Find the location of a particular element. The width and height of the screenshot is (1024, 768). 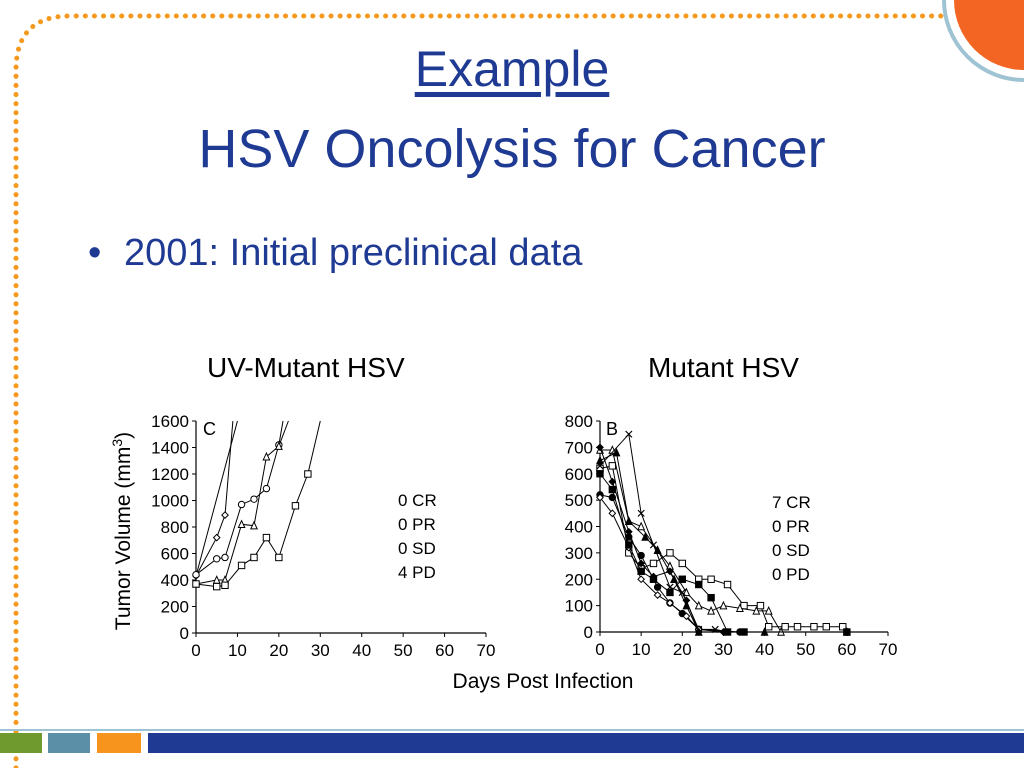

plot-area is located at coordinates (256, 505).